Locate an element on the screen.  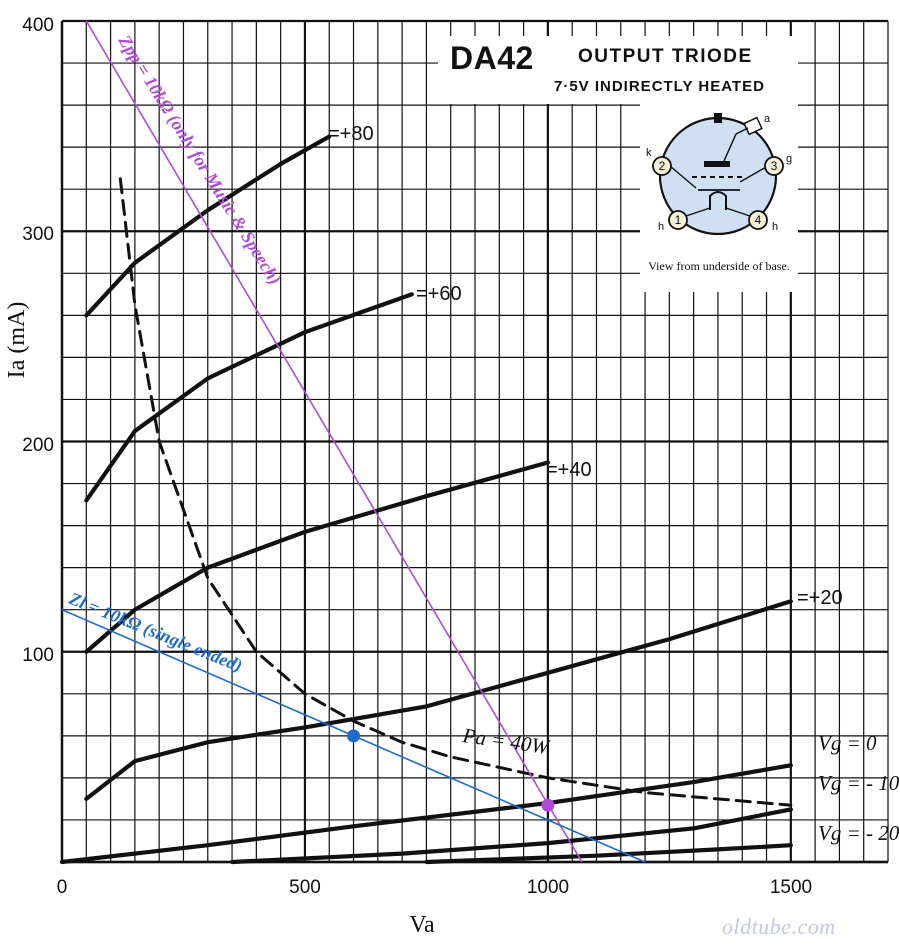
base-pinout-icon: a 2 k 3 g 1 h 4 h is located at coordinates (719, 174).